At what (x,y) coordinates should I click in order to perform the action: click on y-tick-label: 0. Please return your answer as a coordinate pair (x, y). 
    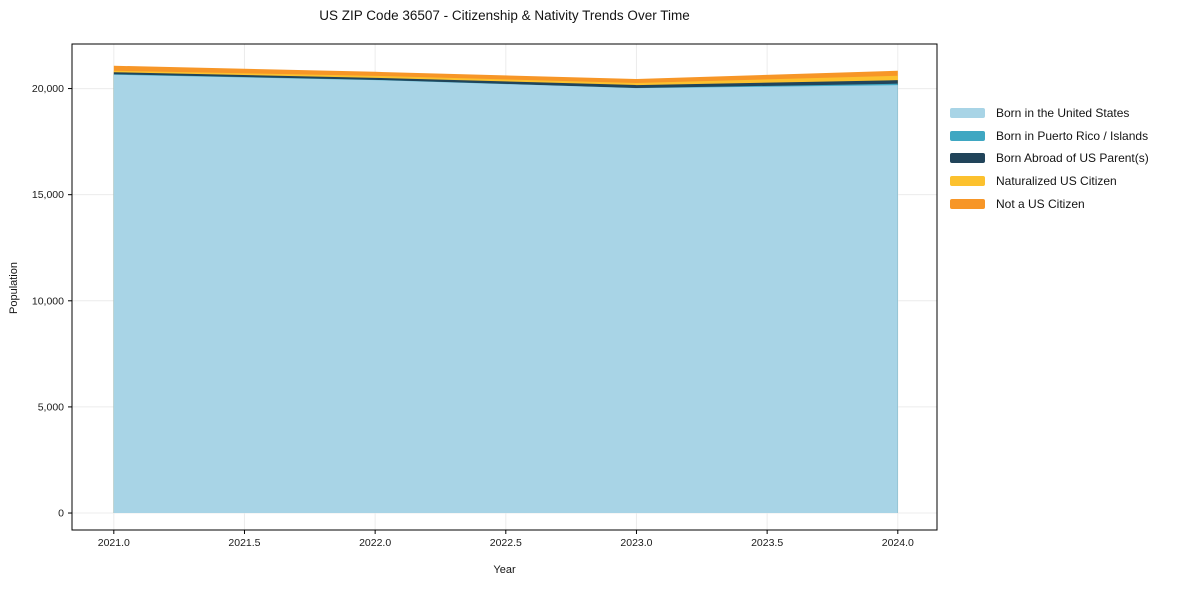
    Looking at the image, I should click on (61, 514).